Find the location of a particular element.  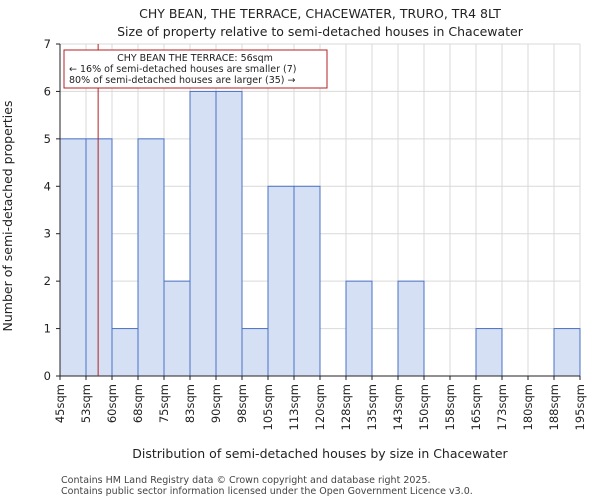

x-tick-label-83sqm: 83sqm is located at coordinates (190, 403).